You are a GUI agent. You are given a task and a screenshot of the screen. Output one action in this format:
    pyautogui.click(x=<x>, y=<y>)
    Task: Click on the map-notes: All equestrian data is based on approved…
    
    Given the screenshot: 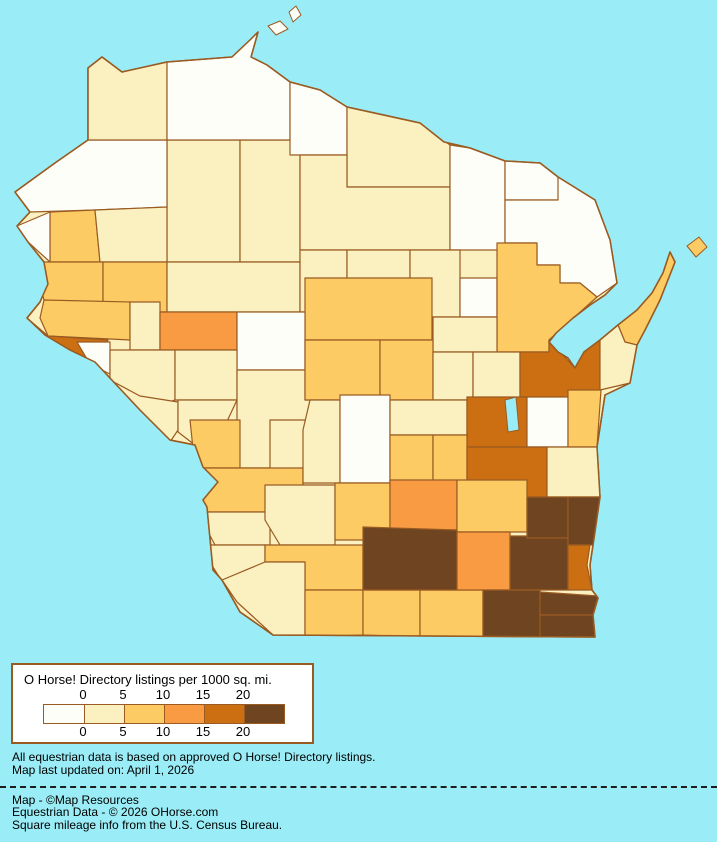 What is the action you would take?
    pyautogui.click(x=194, y=764)
    